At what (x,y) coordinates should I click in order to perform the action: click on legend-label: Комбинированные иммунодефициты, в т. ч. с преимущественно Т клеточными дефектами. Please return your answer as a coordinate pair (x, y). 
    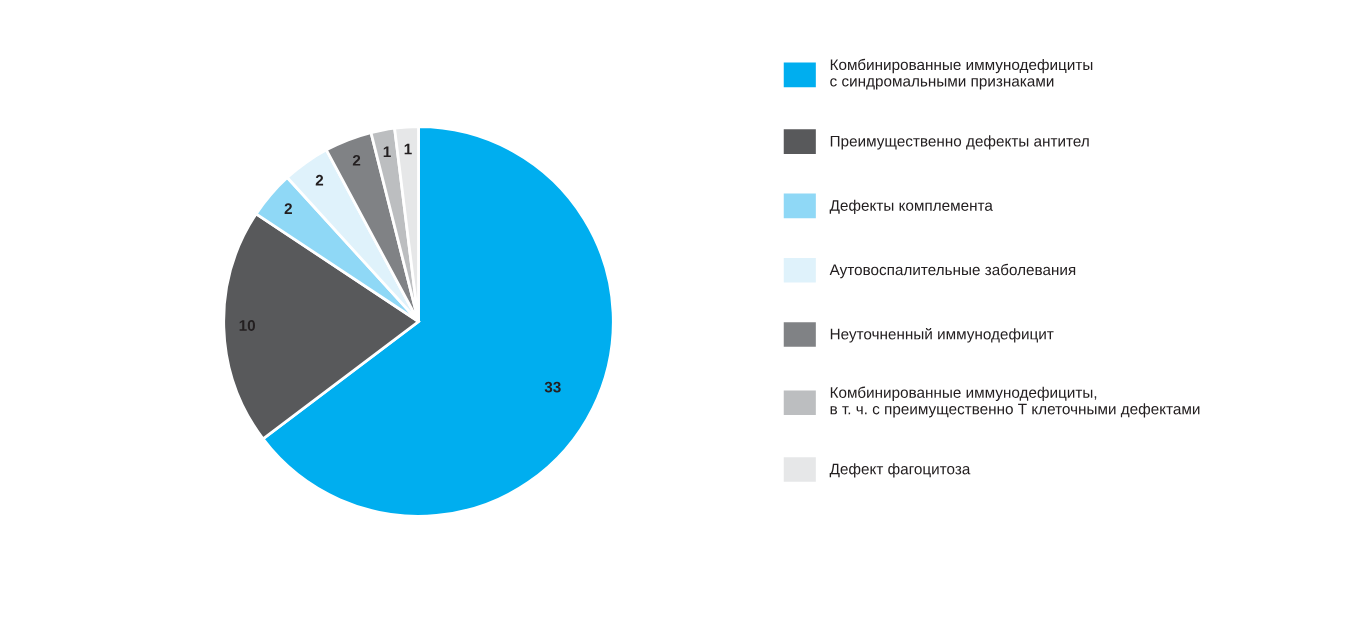
    Looking at the image, I should click on (1015, 402).